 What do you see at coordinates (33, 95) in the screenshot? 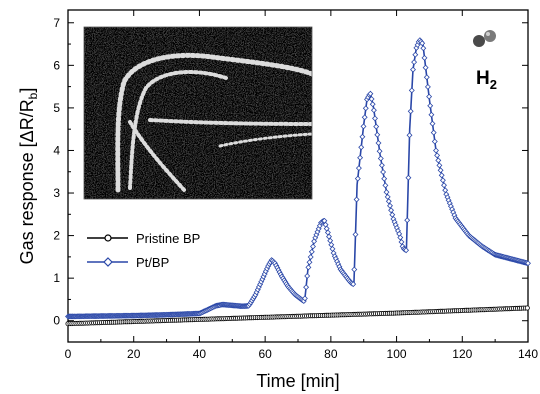
I see `y-axis-title-subscript: b` at bounding box center [33, 95].